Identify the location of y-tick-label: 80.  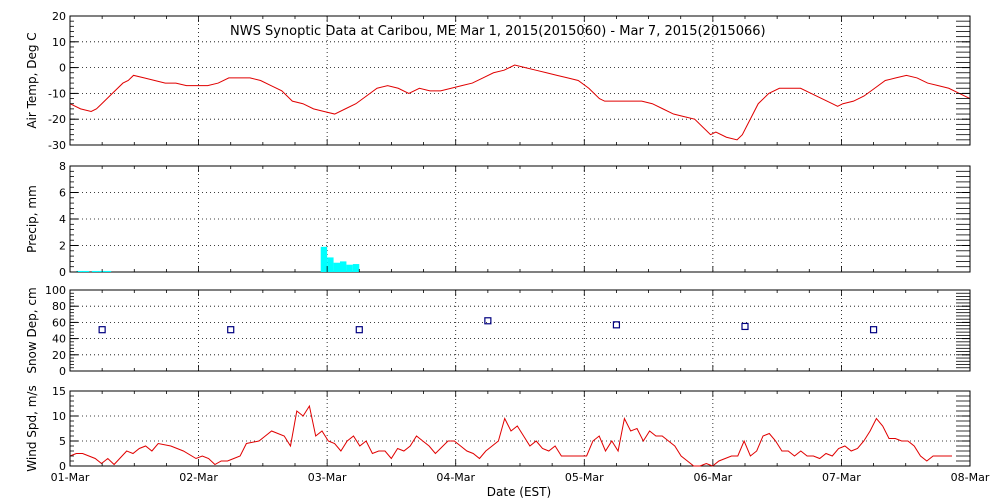
(59, 306).